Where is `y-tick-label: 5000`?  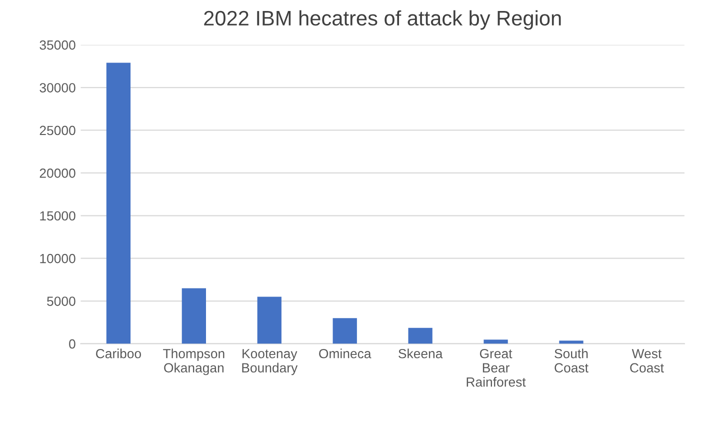
y-tick-label: 5000 is located at coordinates (61, 301).